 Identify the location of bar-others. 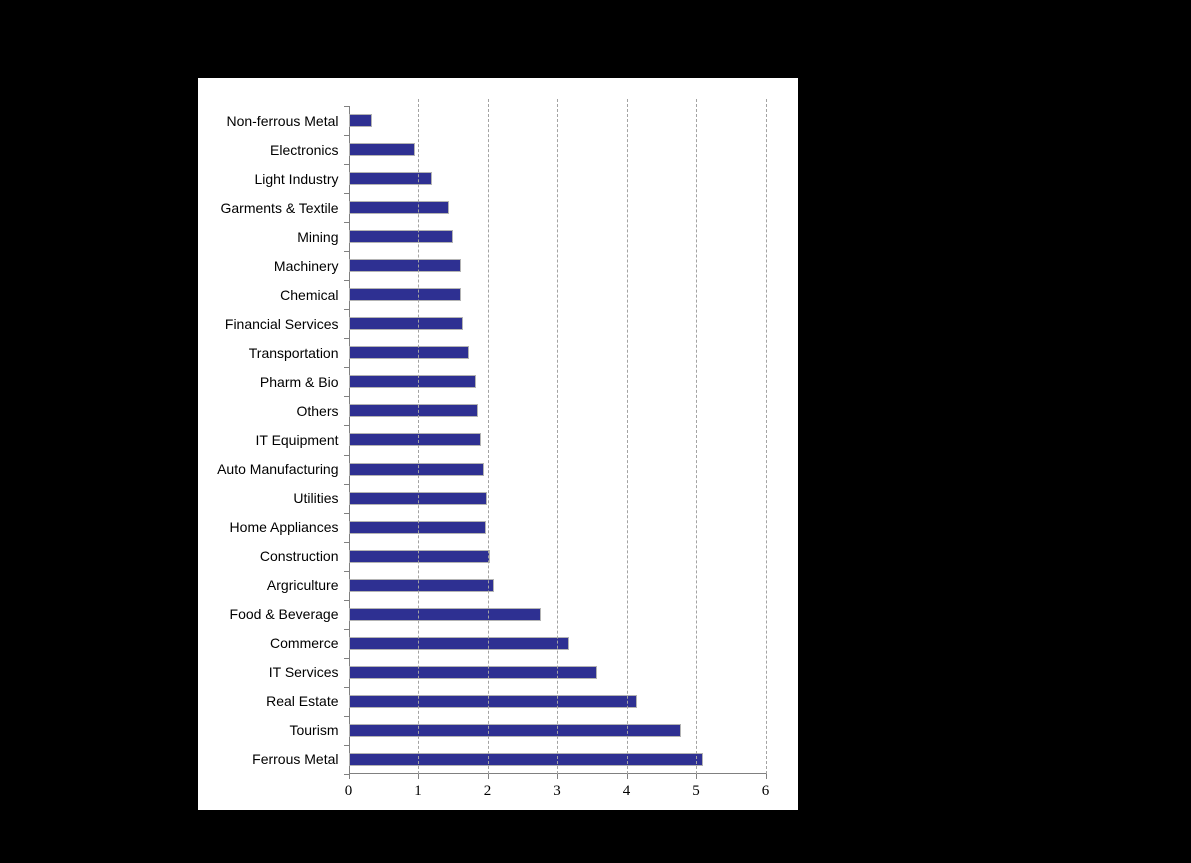
(413, 411).